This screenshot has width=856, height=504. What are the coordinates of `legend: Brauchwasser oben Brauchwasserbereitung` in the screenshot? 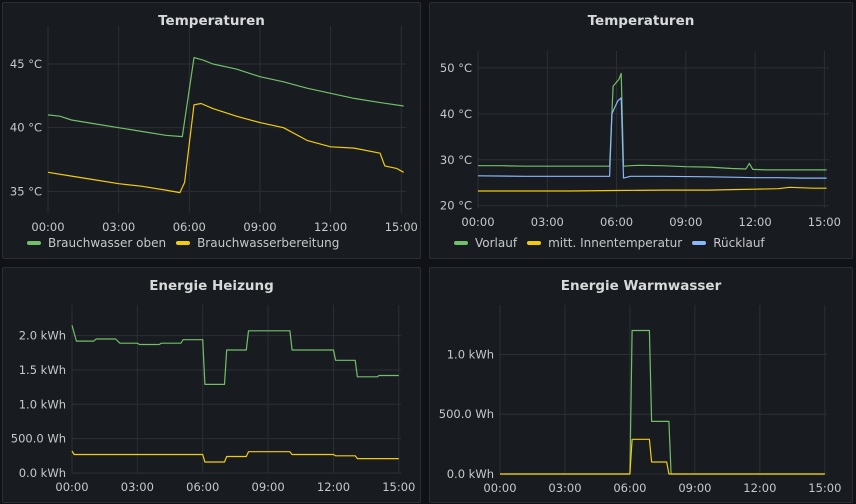 It's located at (183, 243).